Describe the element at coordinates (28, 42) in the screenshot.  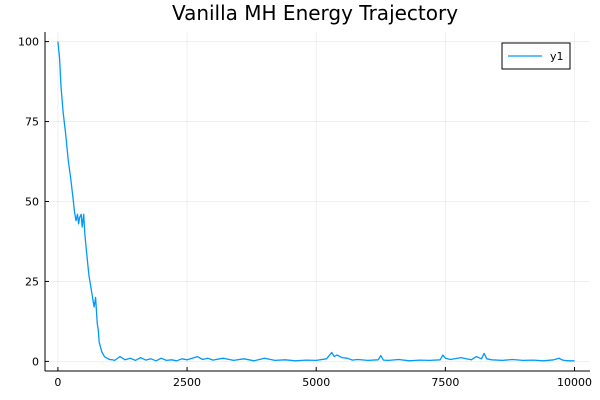
I see `y-tick-label: 100` at that location.